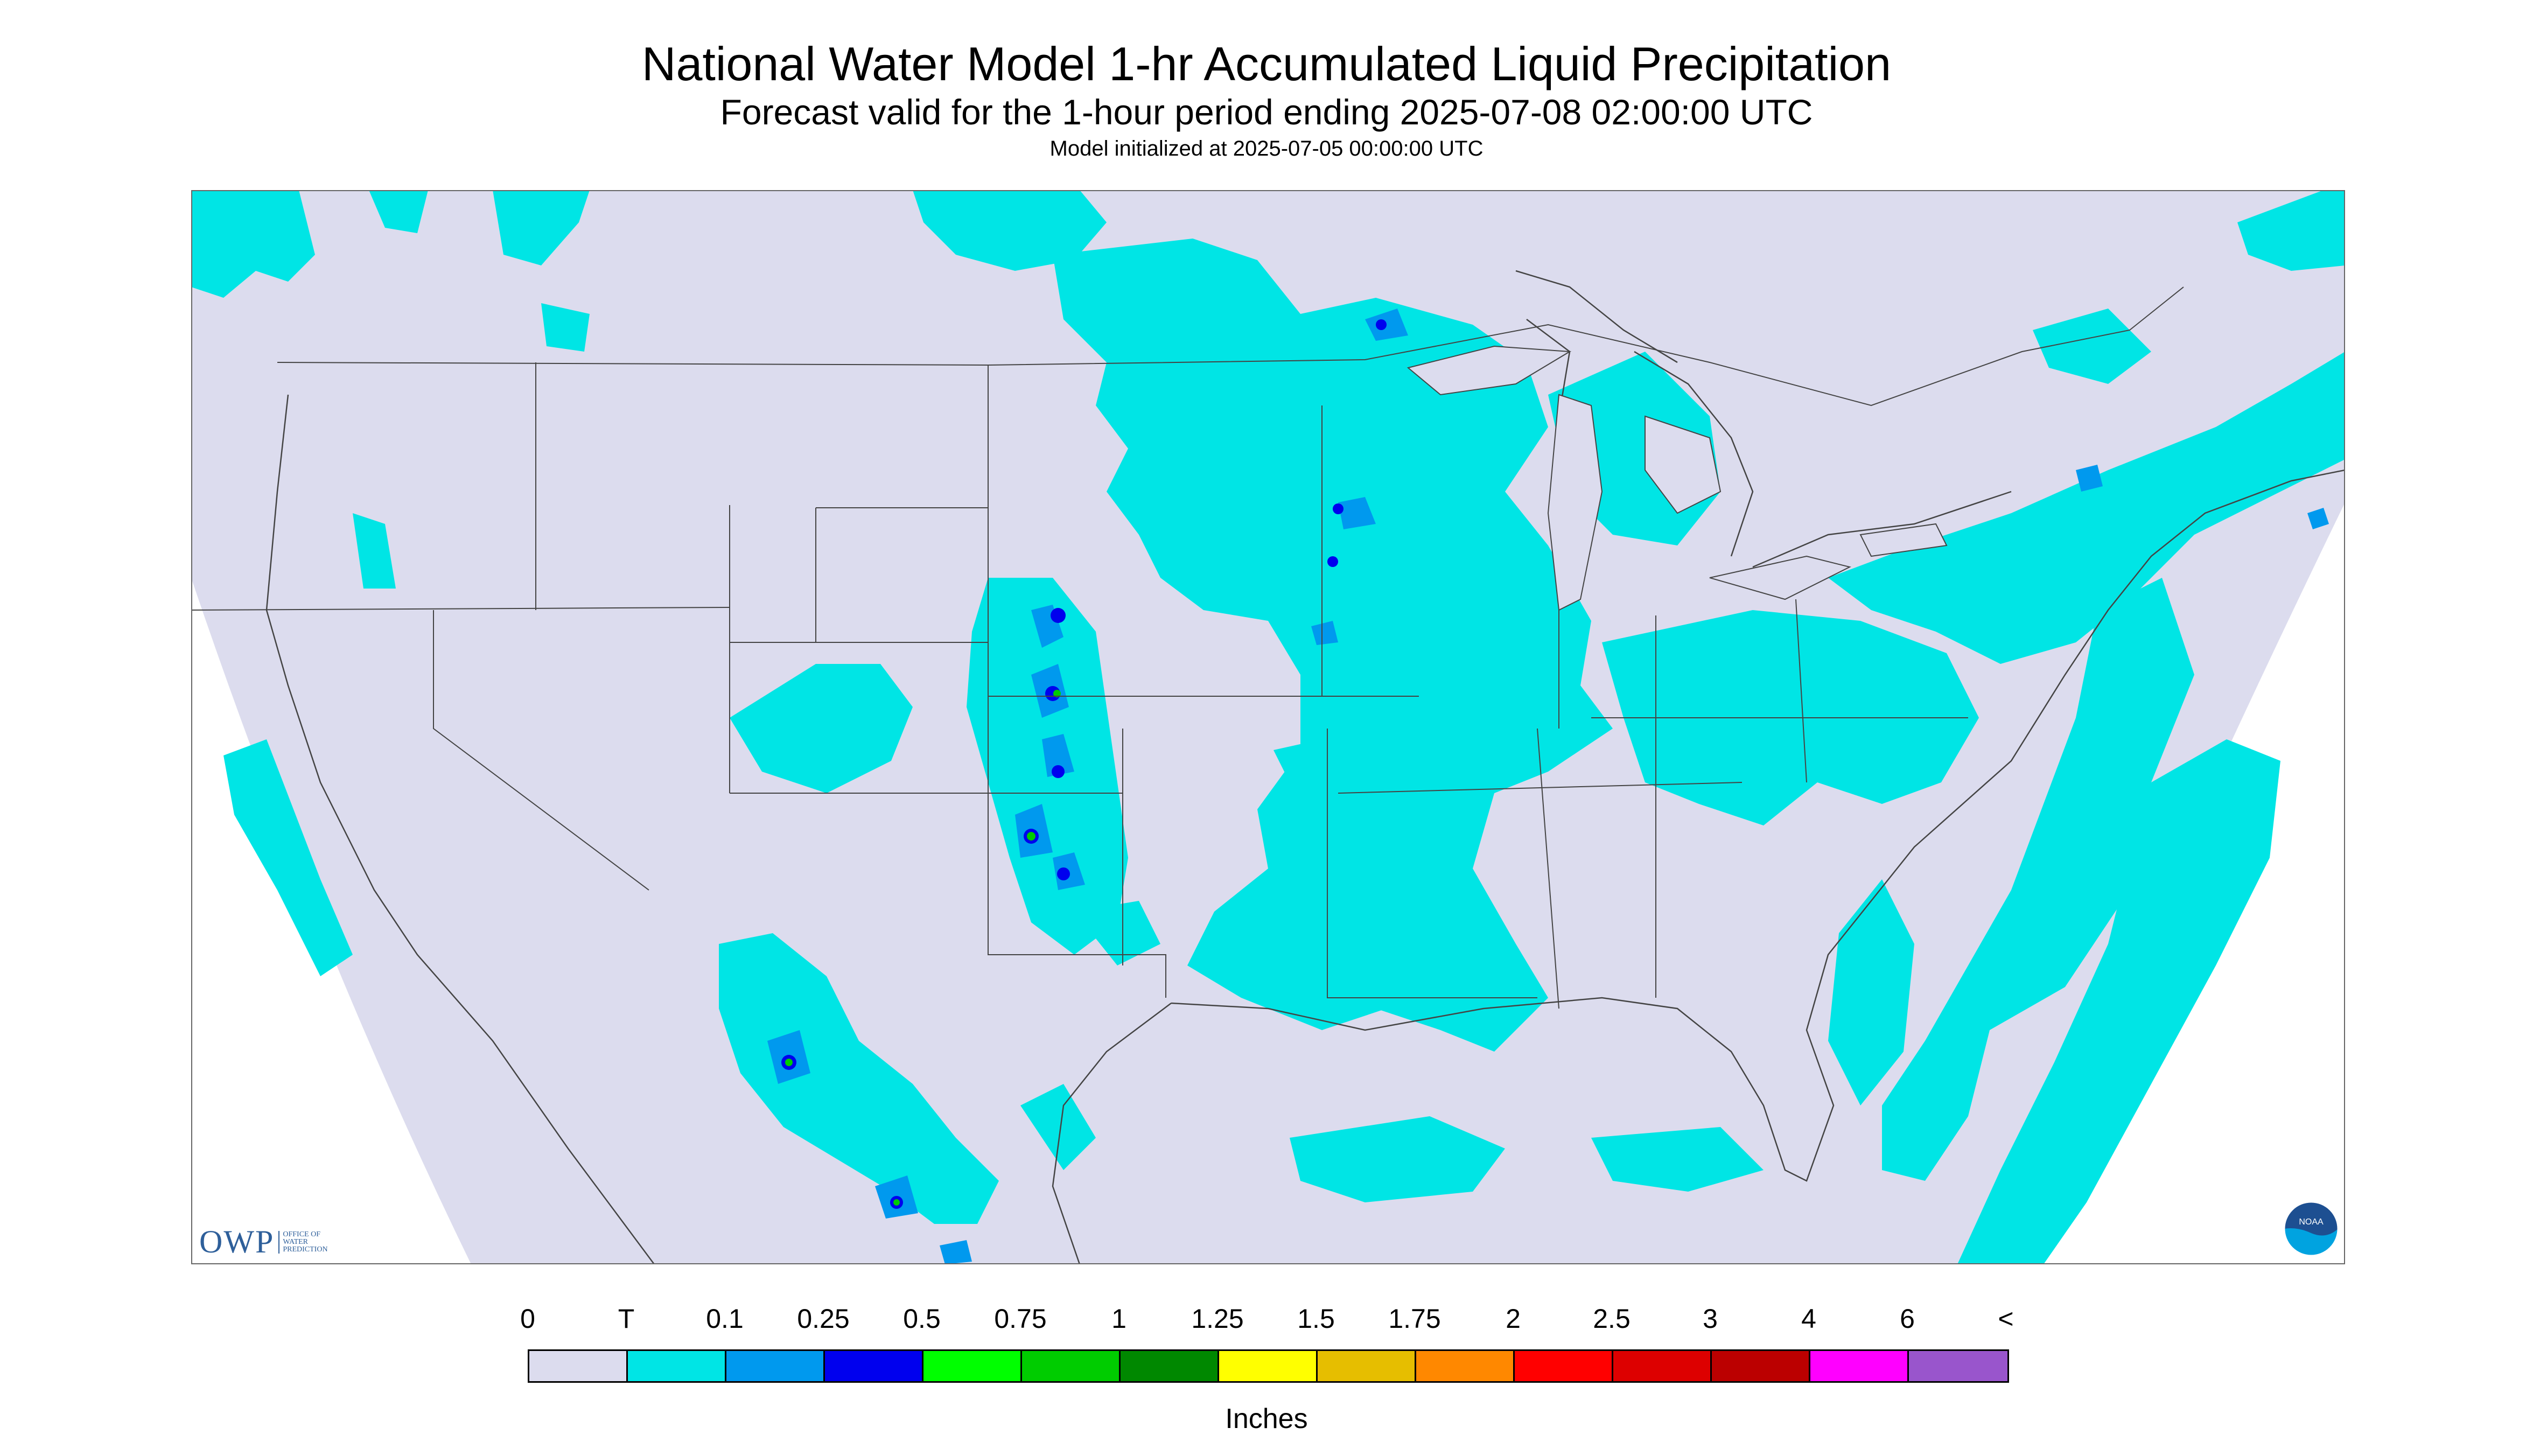 The image size is (2533, 1456). What do you see at coordinates (1908, 1319) in the screenshot?
I see `legend-label: 6` at bounding box center [1908, 1319].